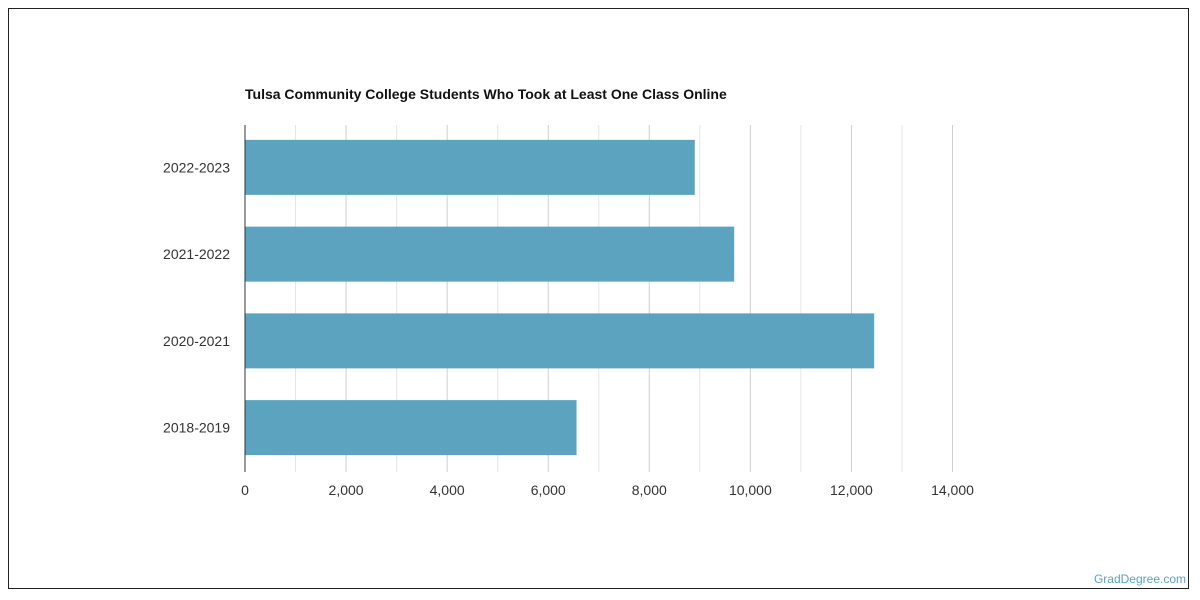 This screenshot has height=600, width=1200. What do you see at coordinates (196, 297) in the screenshot?
I see `category-labels: 2022-2023 2021-2022 2020-2021 2018-2019` at bounding box center [196, 297].